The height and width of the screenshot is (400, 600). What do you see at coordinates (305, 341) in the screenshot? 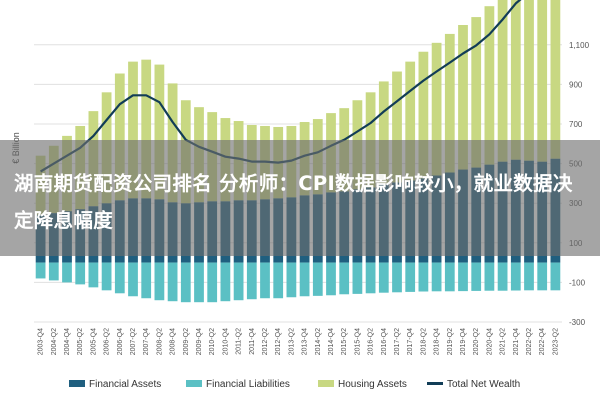
I see `x-tick-label: 2013-Q4` at bounding box center [305, 341].